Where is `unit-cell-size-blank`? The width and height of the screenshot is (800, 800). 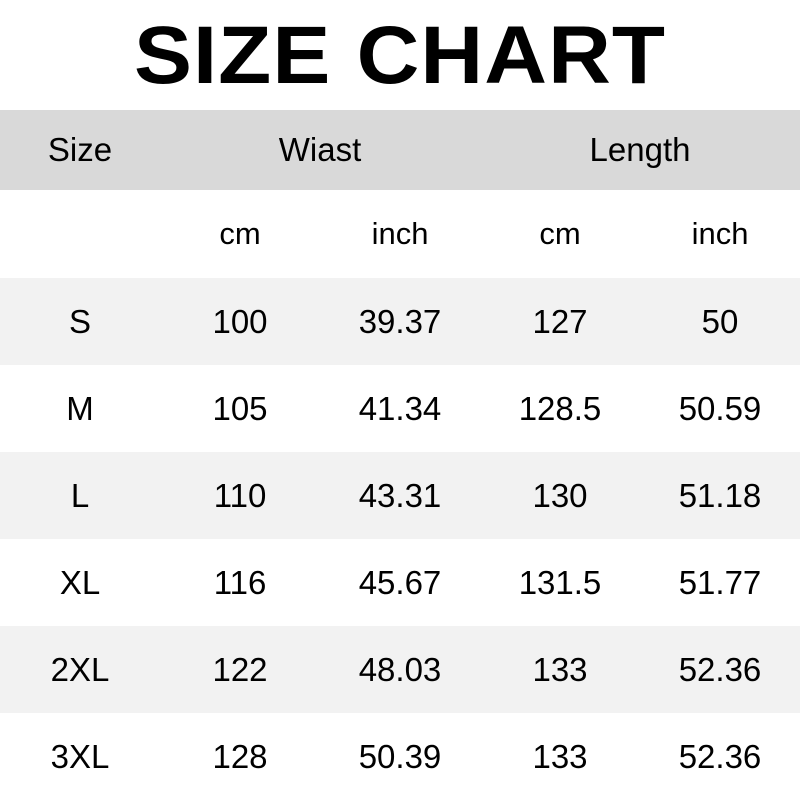
unit-cell-size-blank is located at coordinates (80, 234).